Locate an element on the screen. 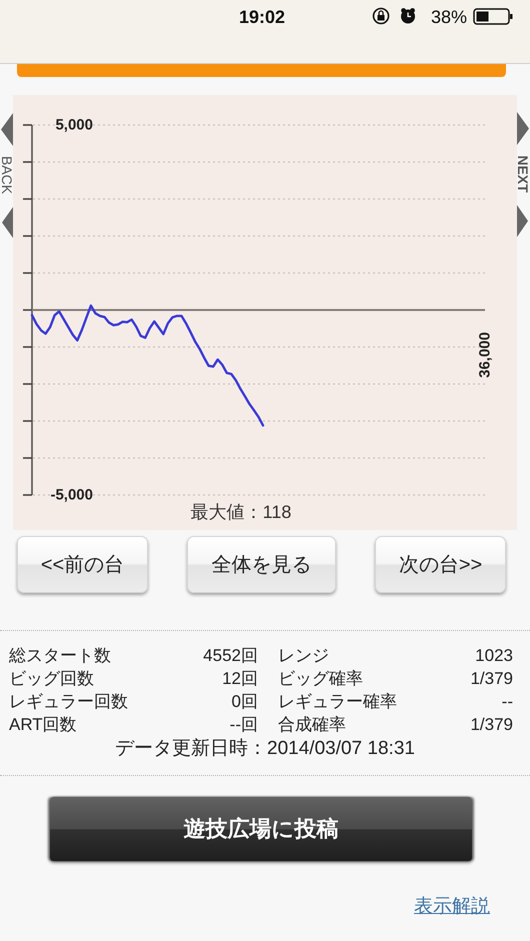 The width and height of the screenshot is (530, 941). text: ART回数 is located at coordinates (43, 725).